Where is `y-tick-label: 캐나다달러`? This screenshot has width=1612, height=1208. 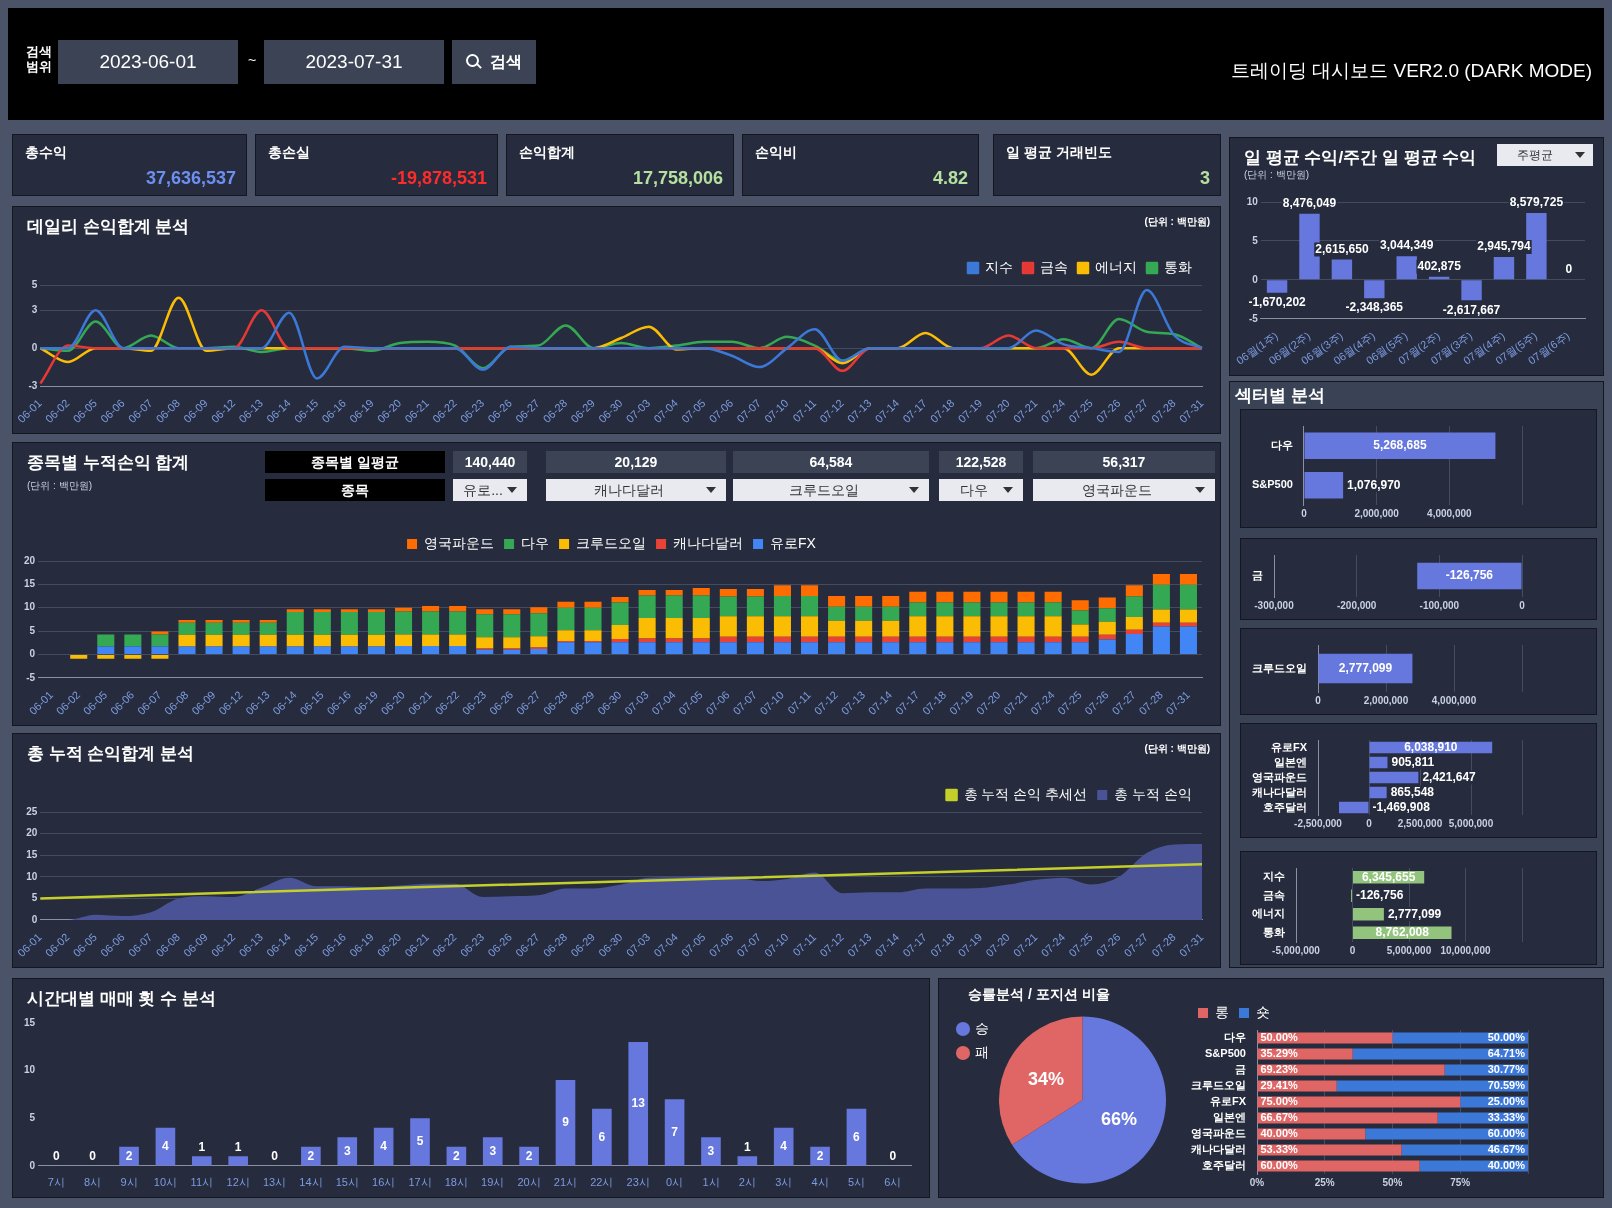 y-tick-label: 캐나다달러 is located at coordinates (1218, 1149).